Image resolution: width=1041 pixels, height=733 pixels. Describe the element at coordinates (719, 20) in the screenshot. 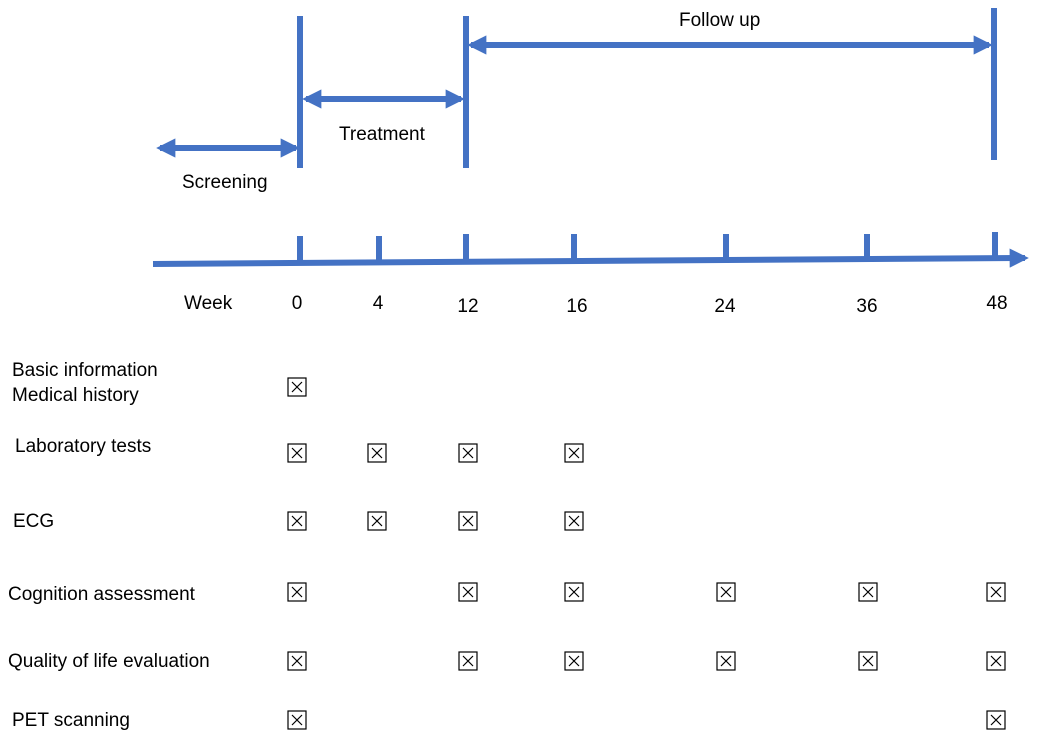

I see `follow-up-label: Follow up` at that location.